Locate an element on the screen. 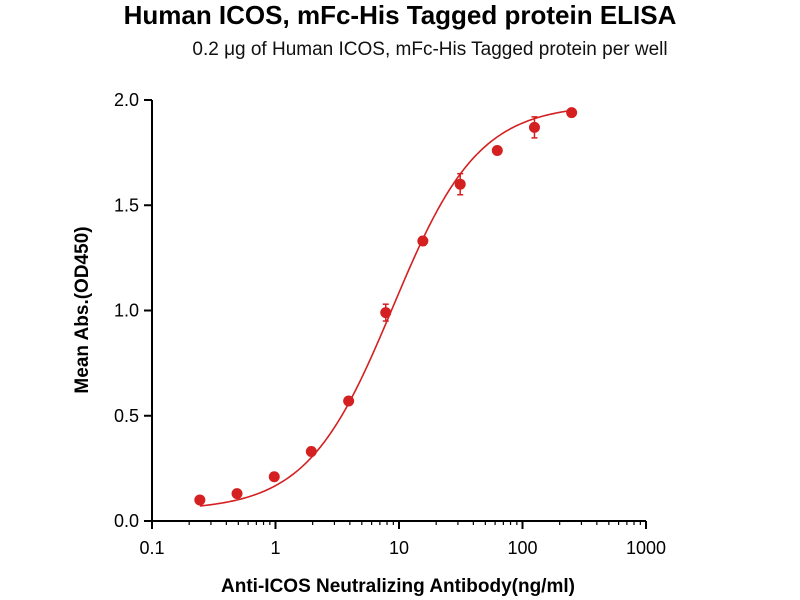 The width and height of the screenshot is (800, 600). y-axis-ticks: 0.0 0.5 1.0 1.5 2.0 is located at coordinates (133, 310).